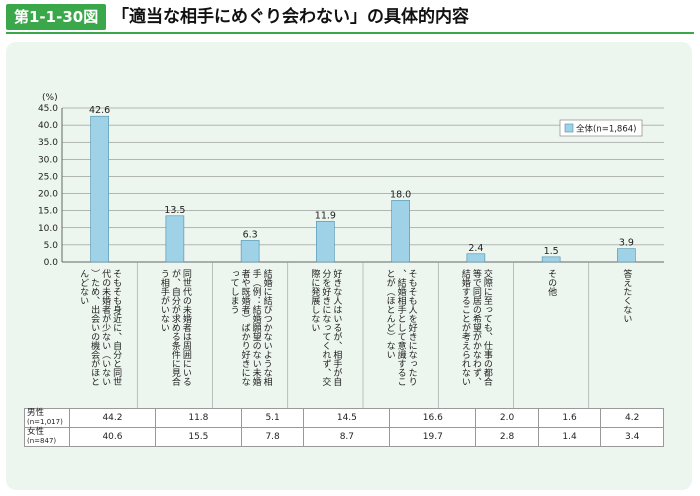 This screenshot has width=700, height=496. I want to click on y-tick-label: 10.0, so click(48, 229).